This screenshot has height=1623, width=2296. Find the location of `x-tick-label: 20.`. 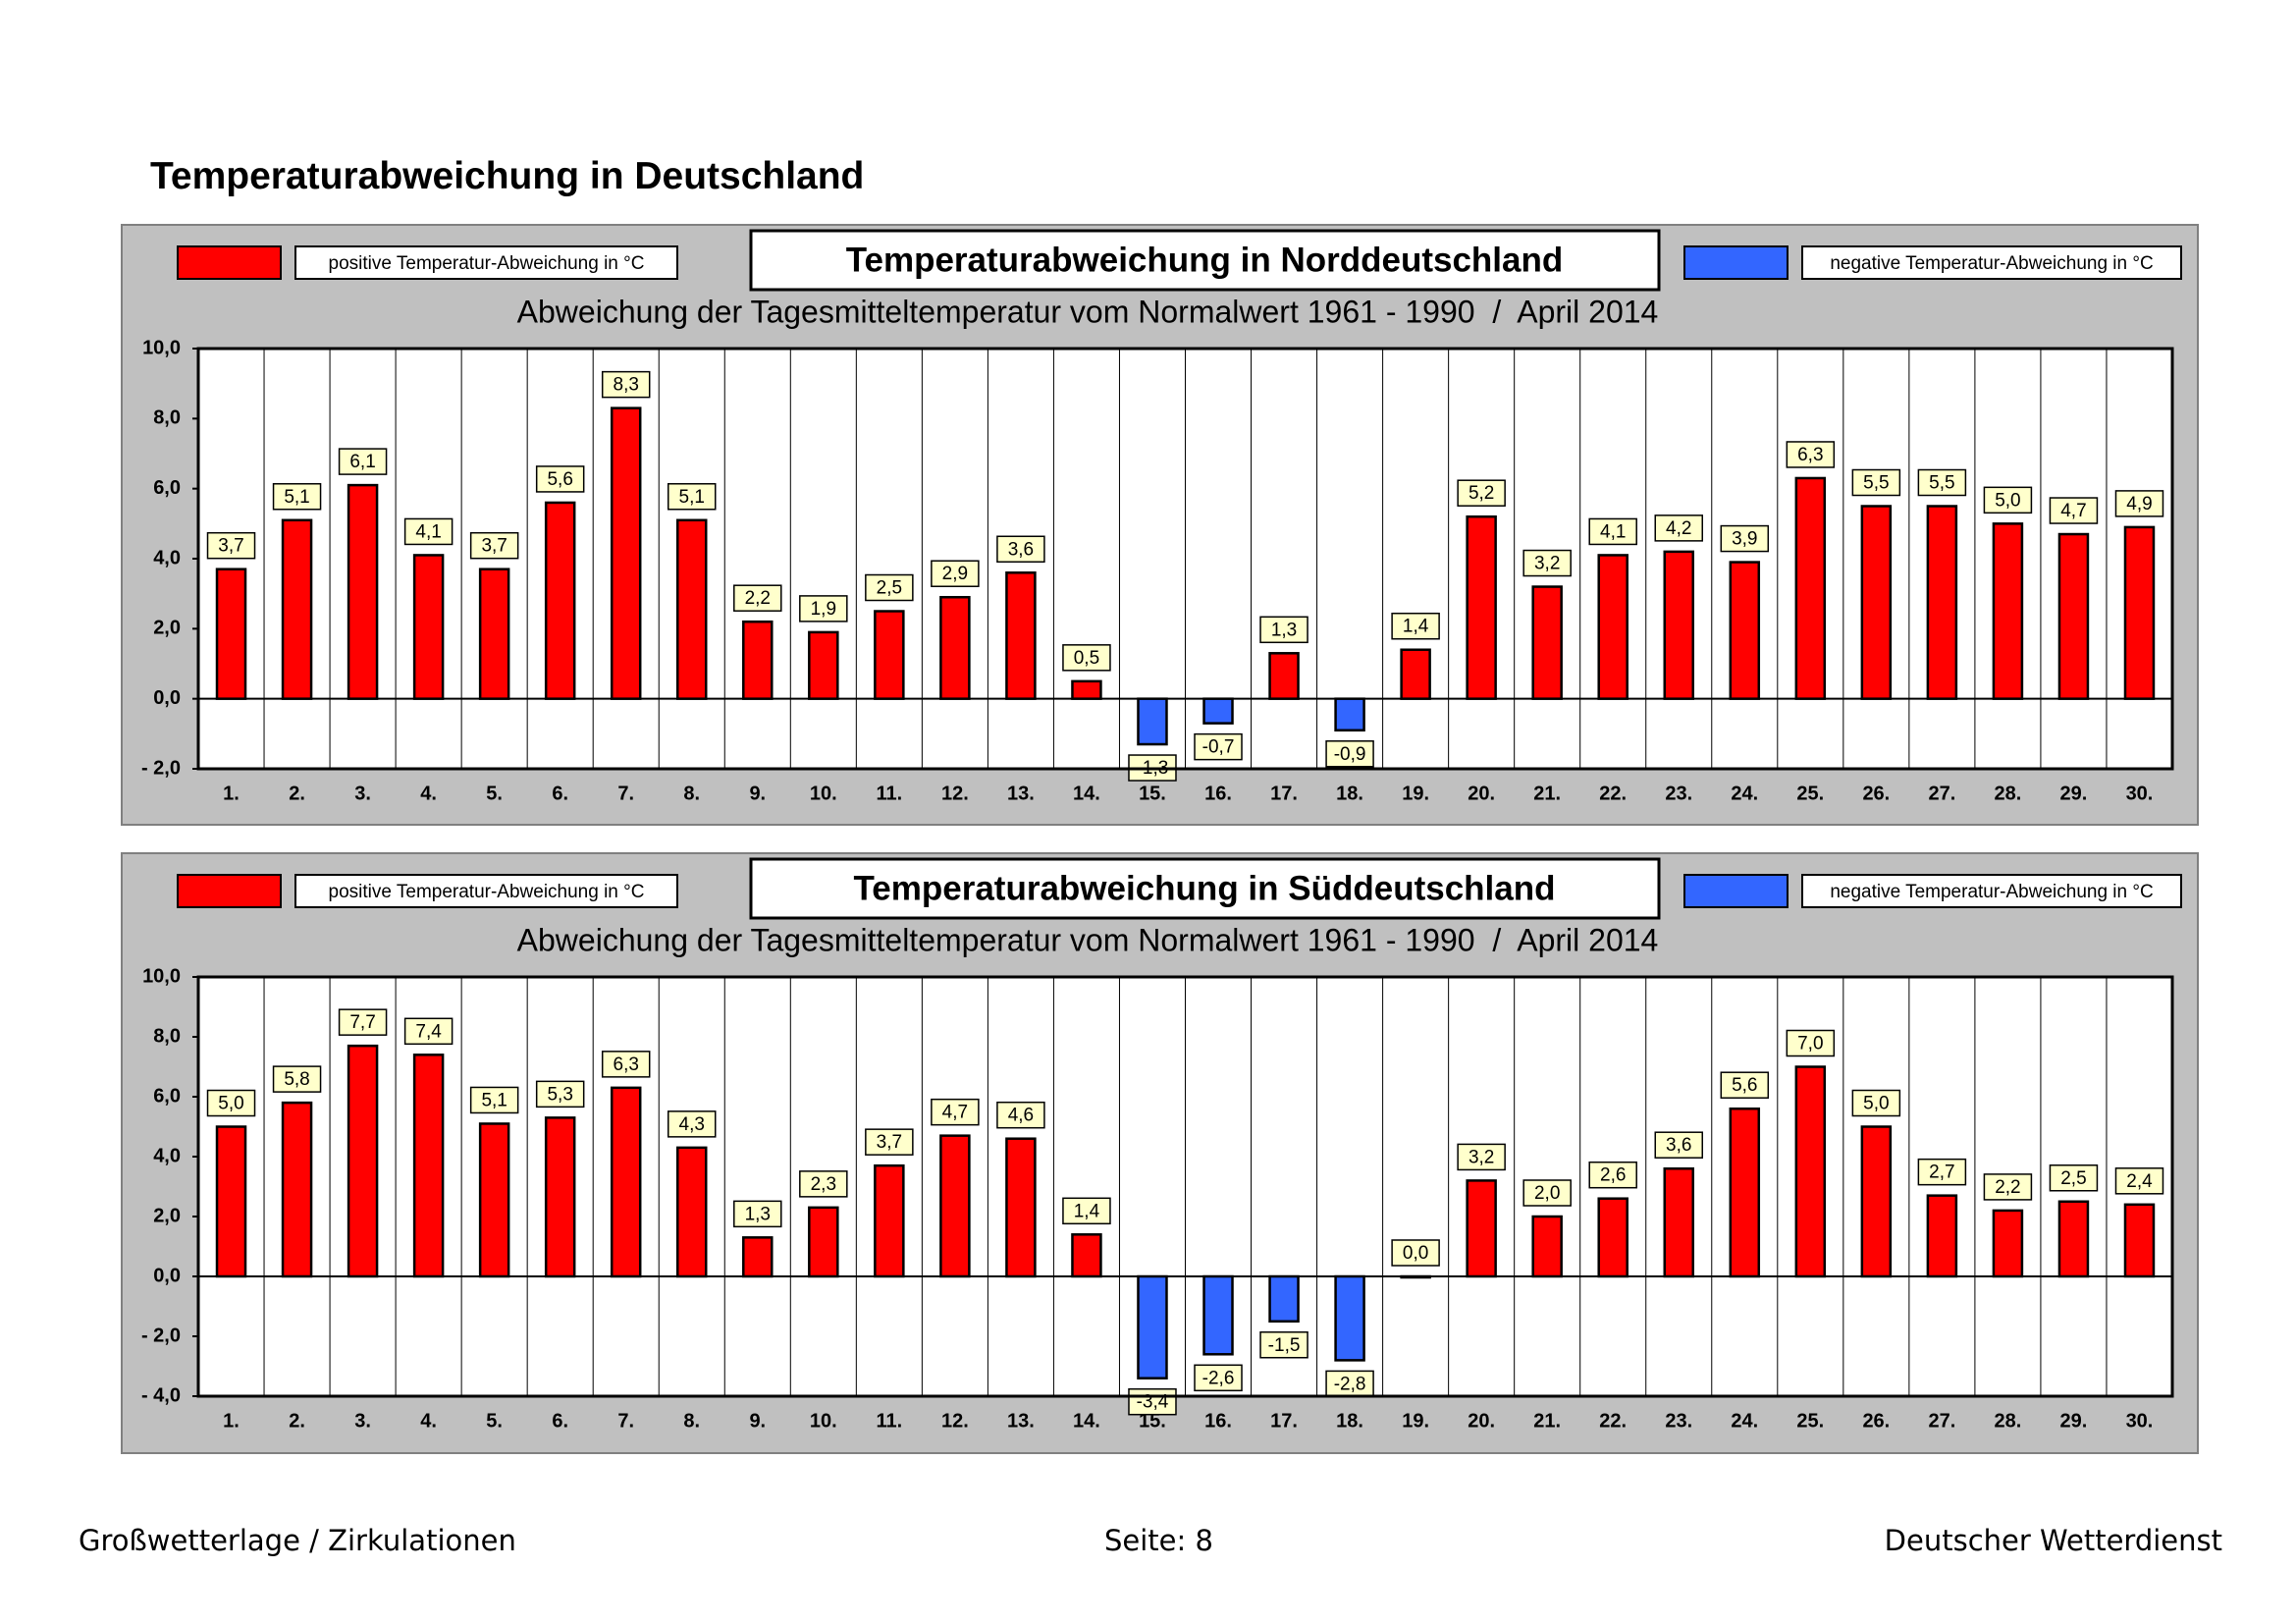

x-tick-label: 20. is located at coordinates (1481, 793).